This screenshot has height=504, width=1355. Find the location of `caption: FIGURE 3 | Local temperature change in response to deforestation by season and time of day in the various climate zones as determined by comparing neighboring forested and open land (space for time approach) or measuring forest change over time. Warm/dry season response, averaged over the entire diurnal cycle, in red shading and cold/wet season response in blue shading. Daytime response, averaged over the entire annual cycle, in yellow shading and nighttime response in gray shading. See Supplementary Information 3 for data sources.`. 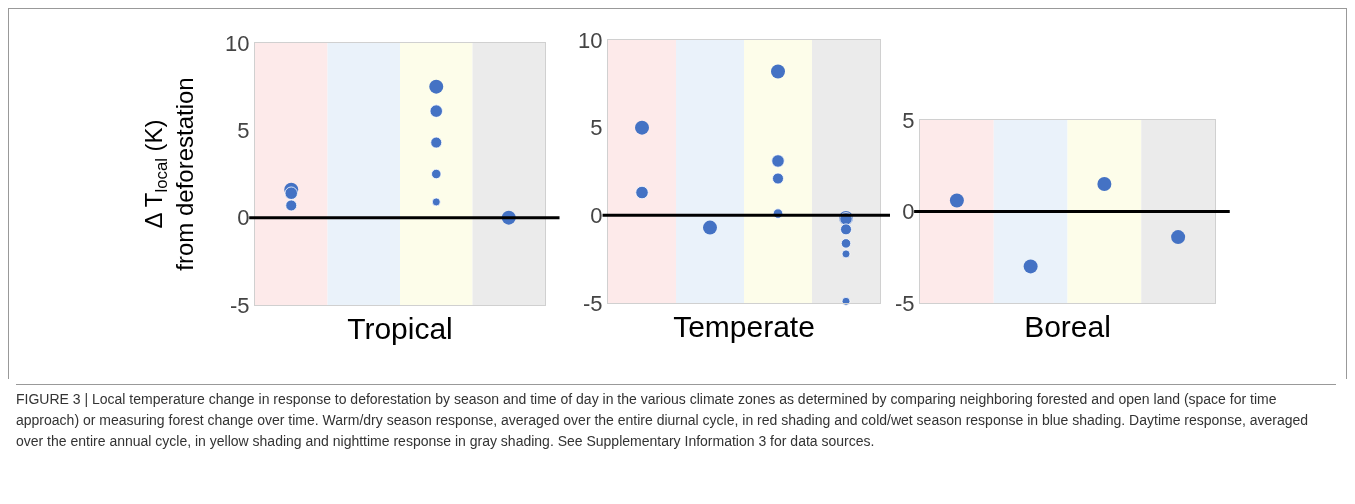

caption: FIGURE 3 | Local temperature change in response to deforestation by season and time of day in the various climate zones as determined by comparing neighboring forested and open land (space for time approach) or measuring forest change over time. Warm/dry season response, averaged over the entire diurnal cycle, in red shading and cold/wet season response in blue shading. Daytime response, averaged over the entire annual cycle, in yellow shading and nighttime response in gray shading. See Supplementary Information 3 for data sources. is located at coordinates (676, 418).